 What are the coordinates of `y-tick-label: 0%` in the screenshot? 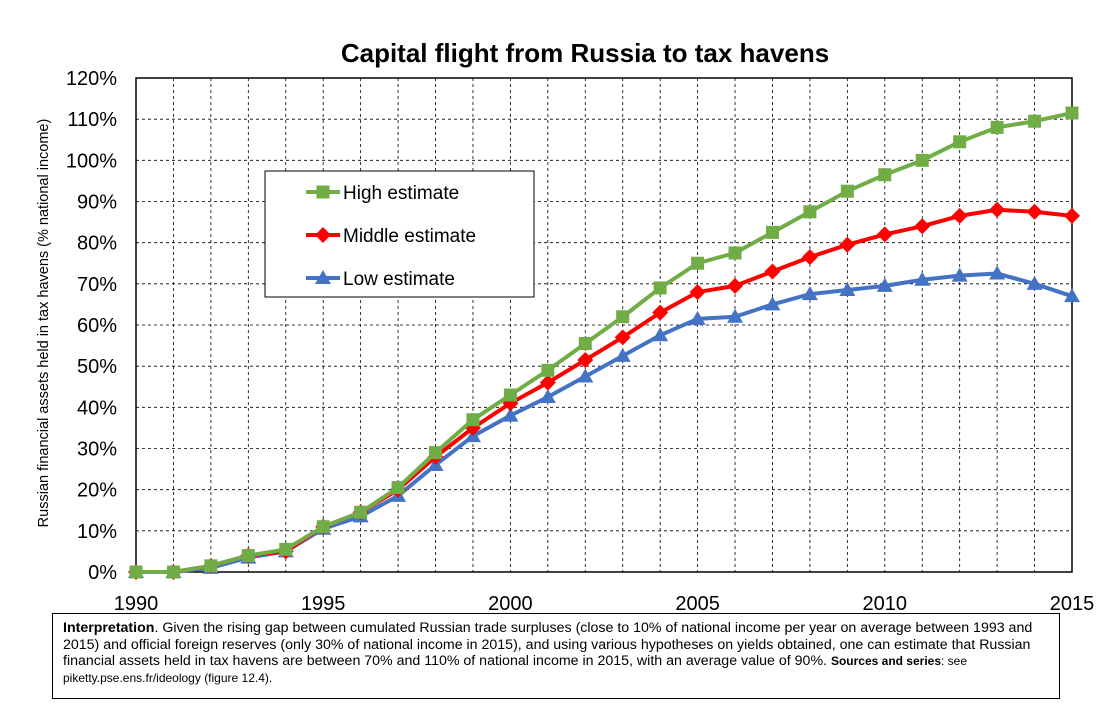 It's located at (102, 573).